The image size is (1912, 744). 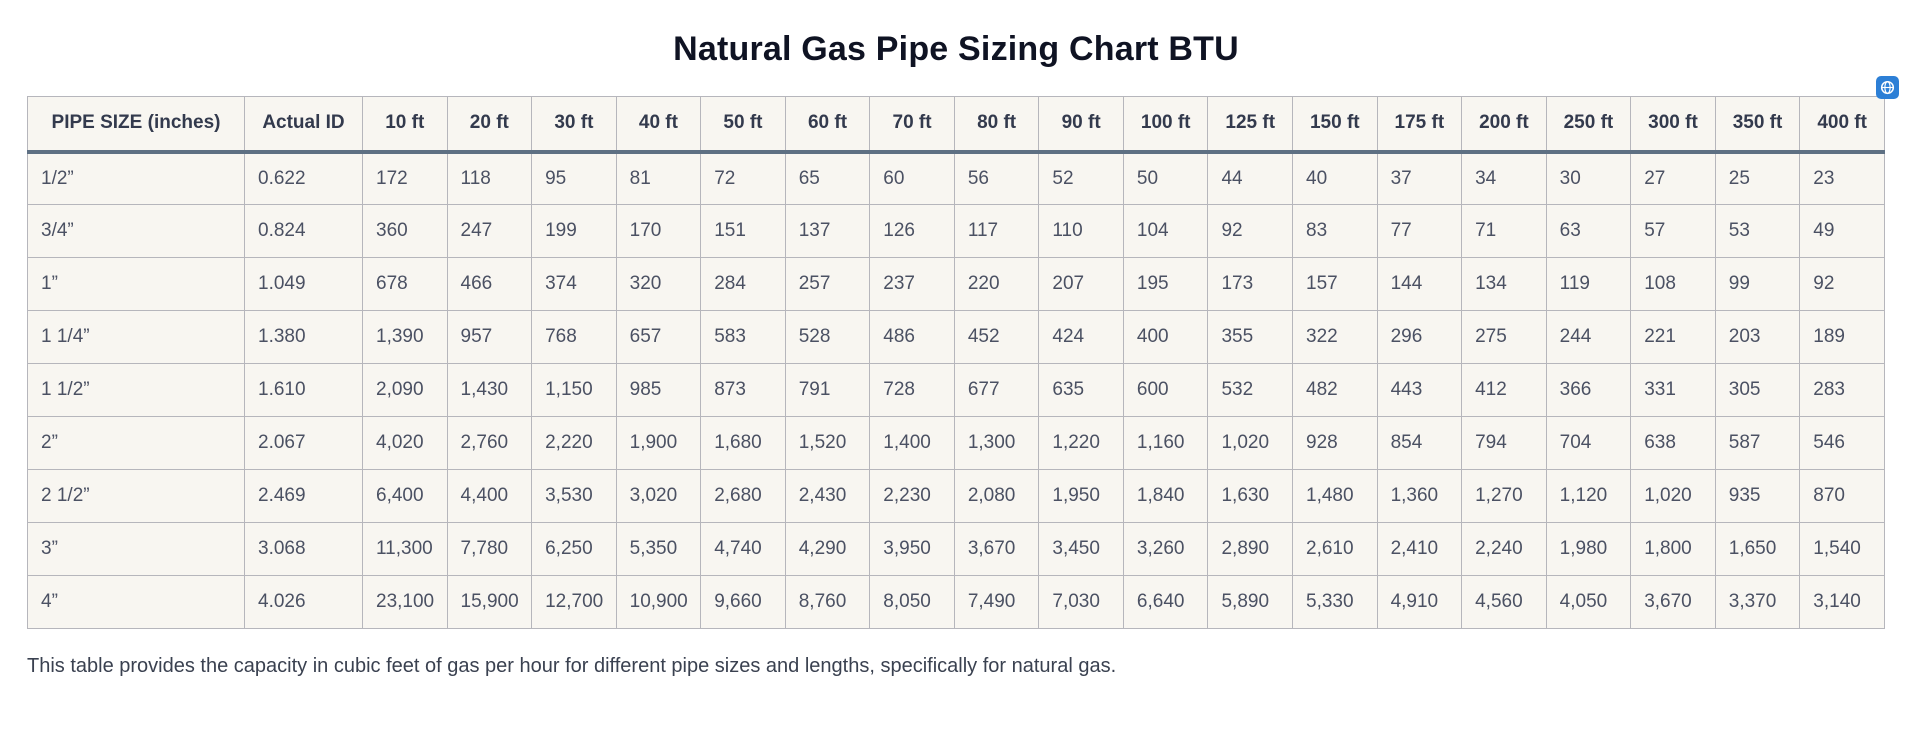 What do you see at coordinates (996, 337) in the screenshot?
I see `capacity-cell: 452` at bounding box center [996, 337].